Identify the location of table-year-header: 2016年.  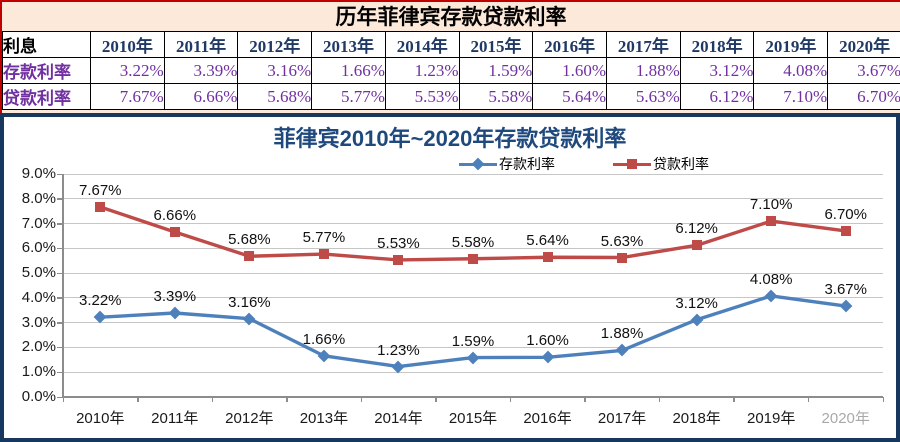
(570, 44).